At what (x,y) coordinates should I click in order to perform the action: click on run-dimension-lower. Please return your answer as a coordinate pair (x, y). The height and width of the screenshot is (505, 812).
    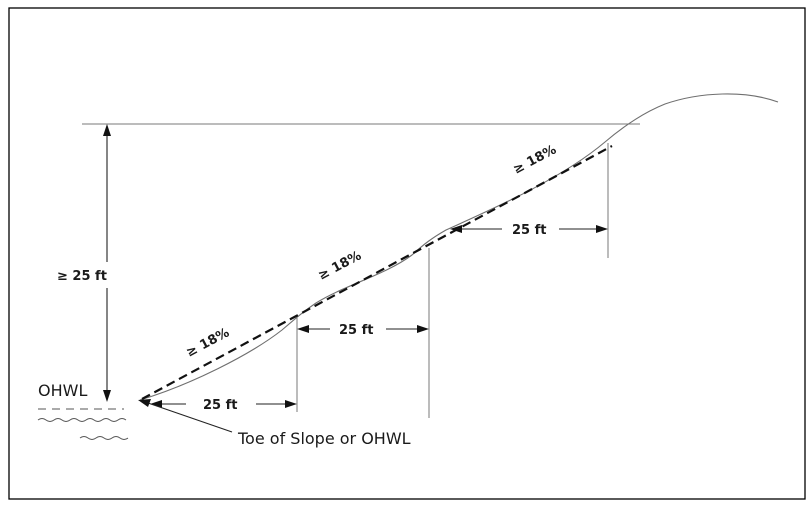
    Looking at the image, I should click on (223, 404).